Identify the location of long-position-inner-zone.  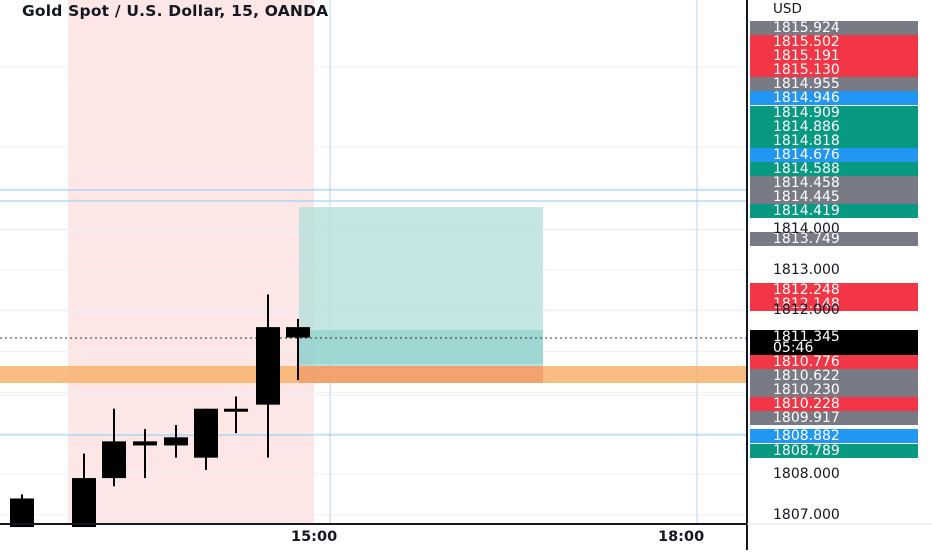
(421, 349).